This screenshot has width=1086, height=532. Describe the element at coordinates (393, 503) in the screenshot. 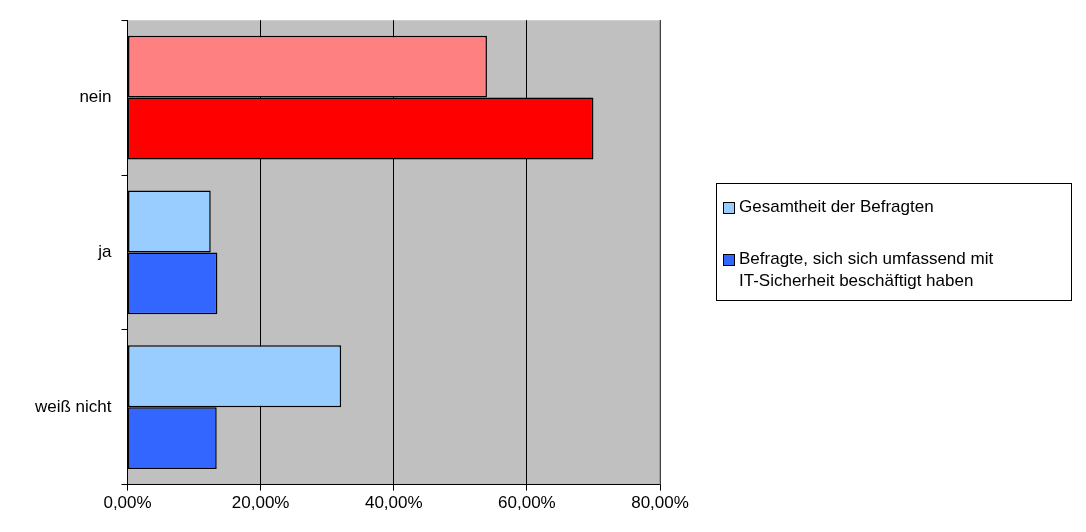

I see `x-tick-label: 40,00%` at that location.